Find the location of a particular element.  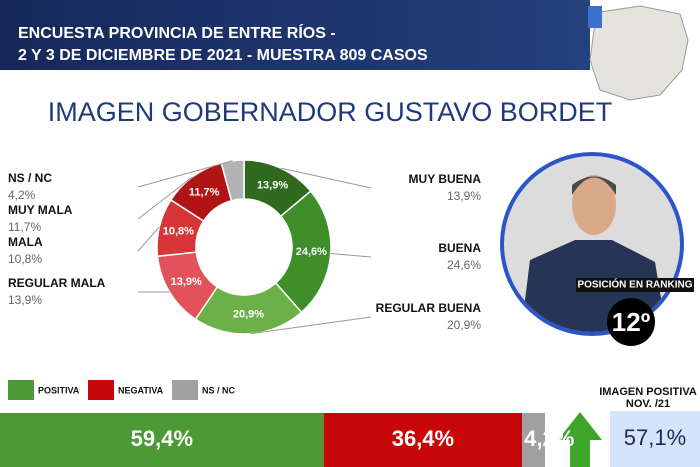

chart-title: IMAGEN GOBERNADOR GUSTAVO BORDET is located at coordinates (330, 112).